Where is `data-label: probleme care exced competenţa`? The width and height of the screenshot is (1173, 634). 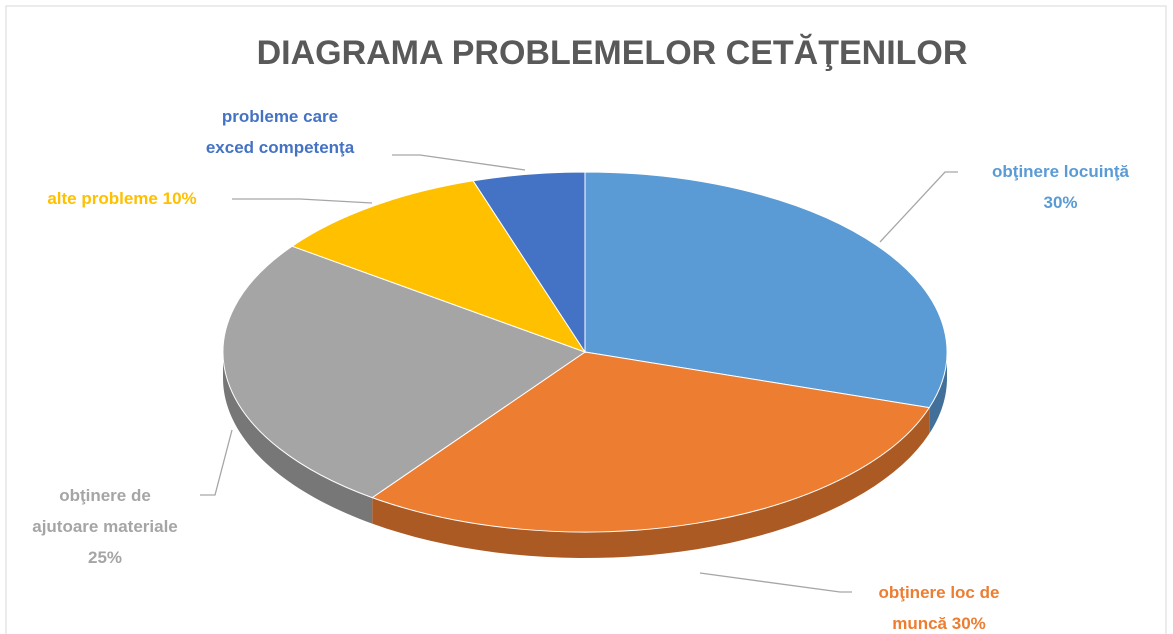 data-label: probleme care exced competenţa is located at coordinates (280, 132).